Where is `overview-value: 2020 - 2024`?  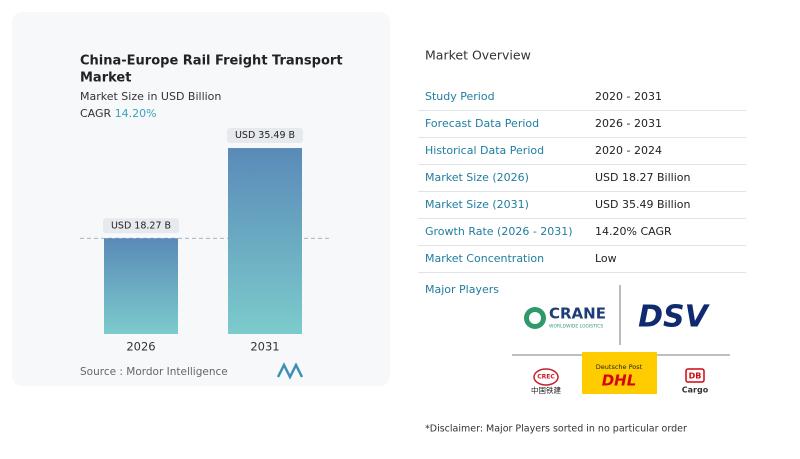
overview-value: 2020 - 2024 is located at coordinates (628, 150).